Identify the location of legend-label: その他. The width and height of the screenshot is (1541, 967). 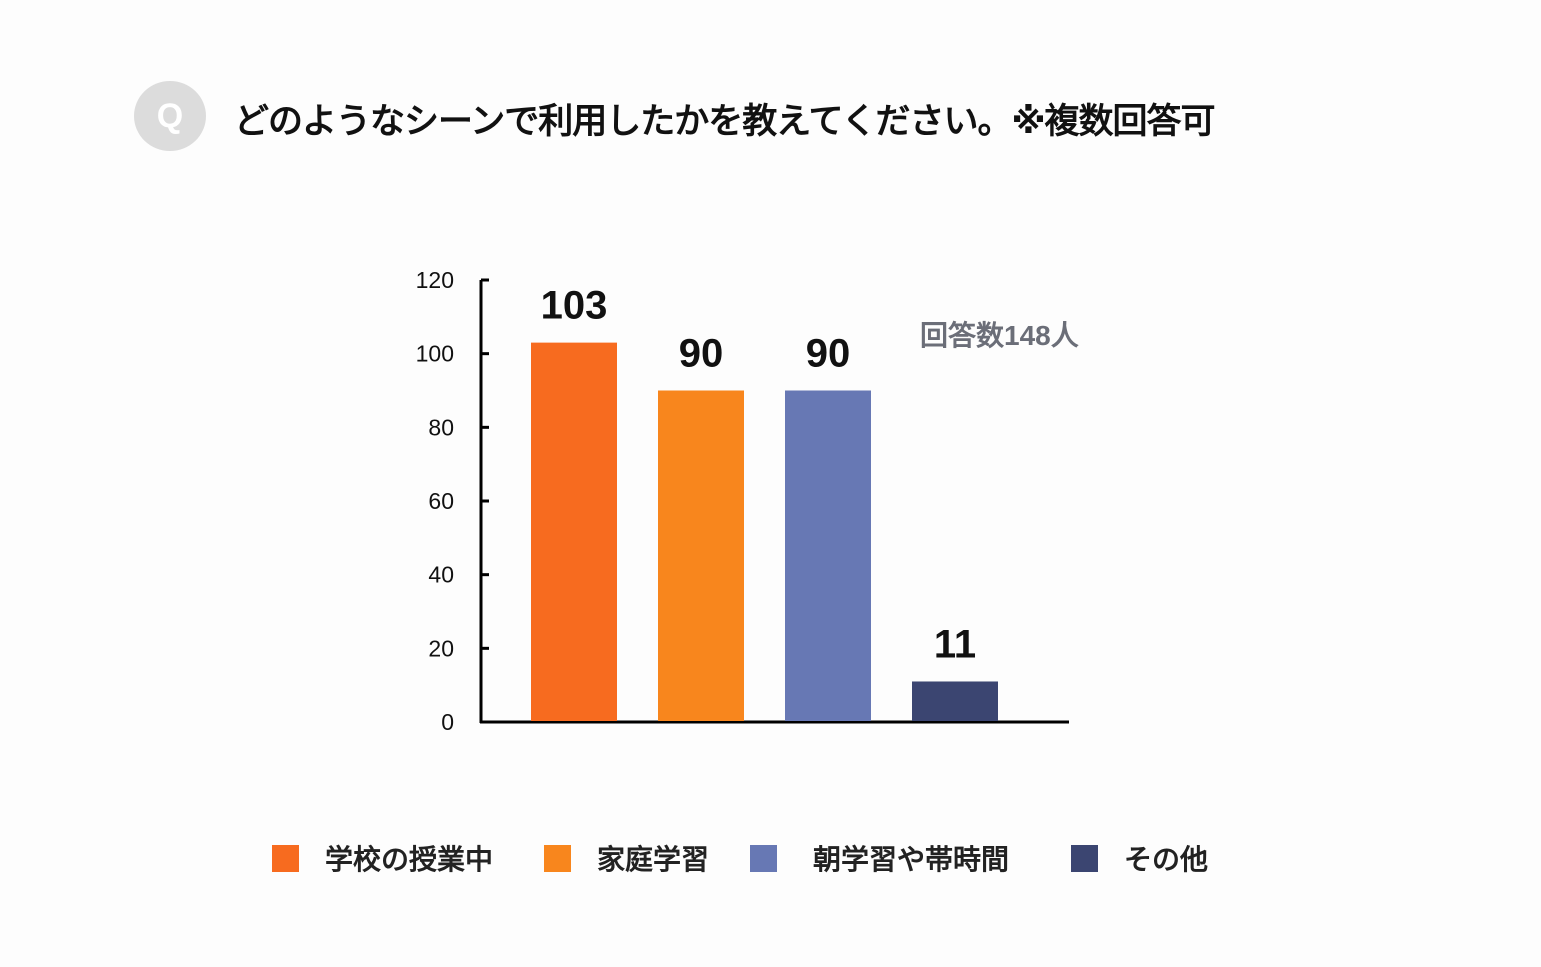
(1166, 859).